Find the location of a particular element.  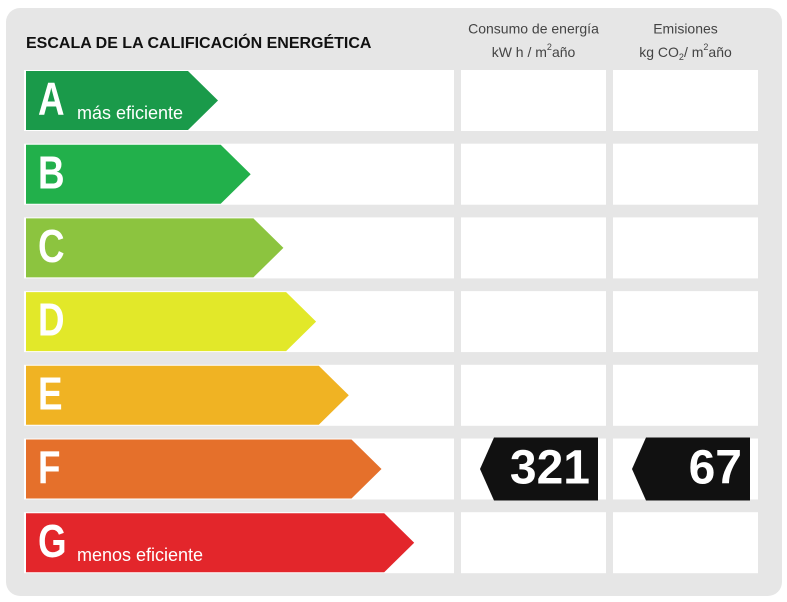

unit-text: kg CO is located at coordinates (659, 52).